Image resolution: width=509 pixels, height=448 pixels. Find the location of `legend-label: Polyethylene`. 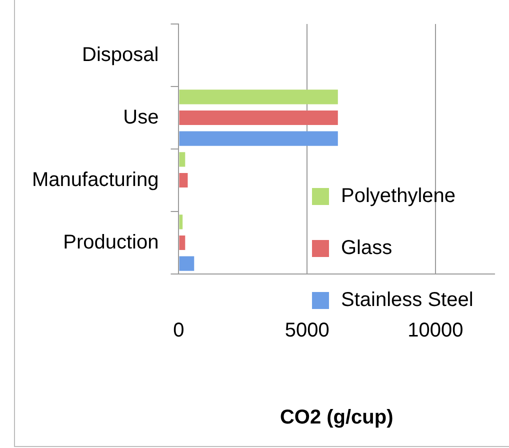

legend-label: Polyethylene is located at coordinates (398, 196).